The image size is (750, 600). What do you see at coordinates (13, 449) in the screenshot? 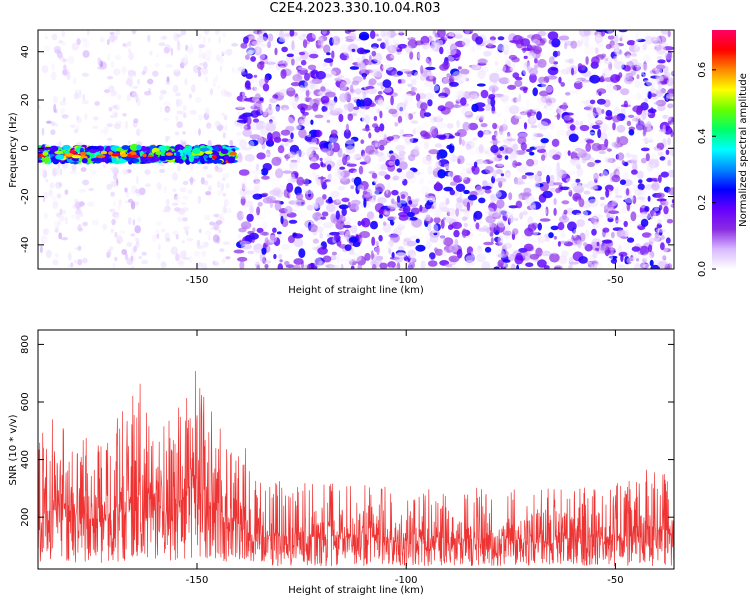
I see `snr-y-axis-label: SNR (10 * v/v)` at bounding box center [13, 449].